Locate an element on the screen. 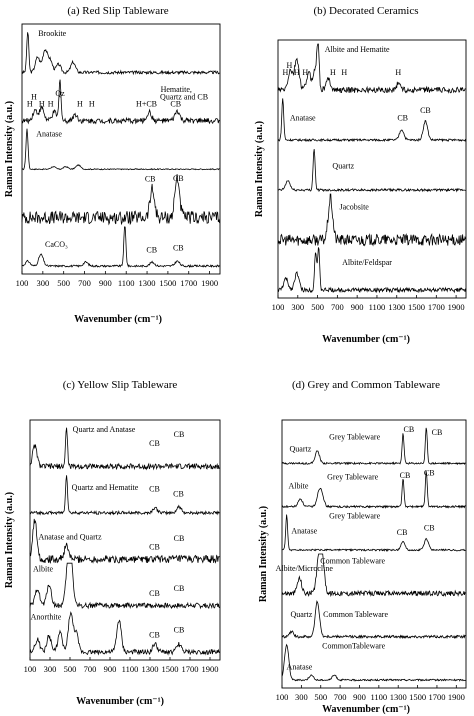 The width and height of the screenshot is (474, 716). x-tick-label: 1500 is located at coordinates (417, 697).